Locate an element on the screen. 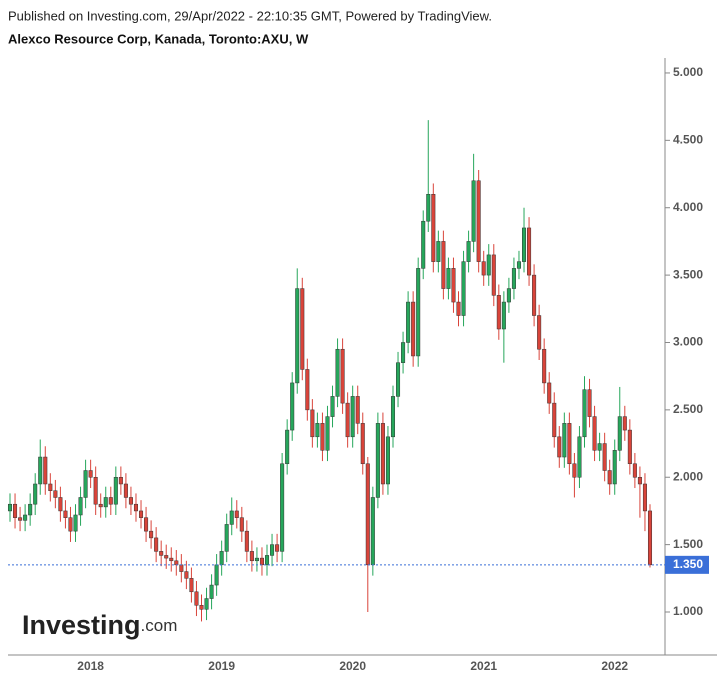 This screenshot has height=681, width=717. last-price-box is located at coordinates (687, 564).